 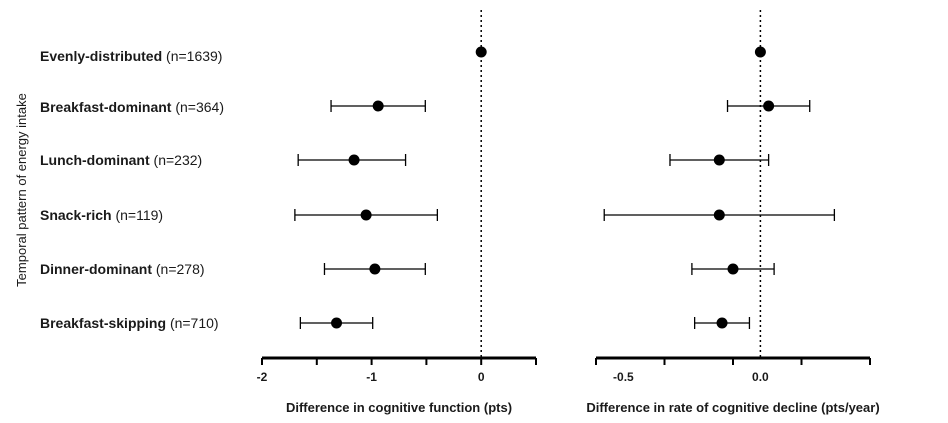 What do you see at coordinates (390, 187) in the screenshot?
I see `estimates` at bounding box center [390, 187].